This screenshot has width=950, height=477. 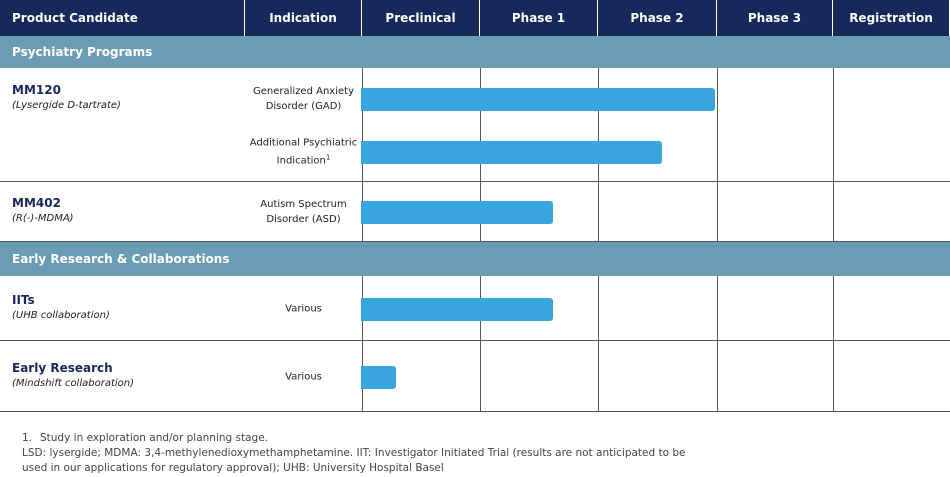 What do you see at coordinates (303, 91) in the screenshot?
I see `indication-line: Generalized Anxiety` at bounding box center [303, 91].